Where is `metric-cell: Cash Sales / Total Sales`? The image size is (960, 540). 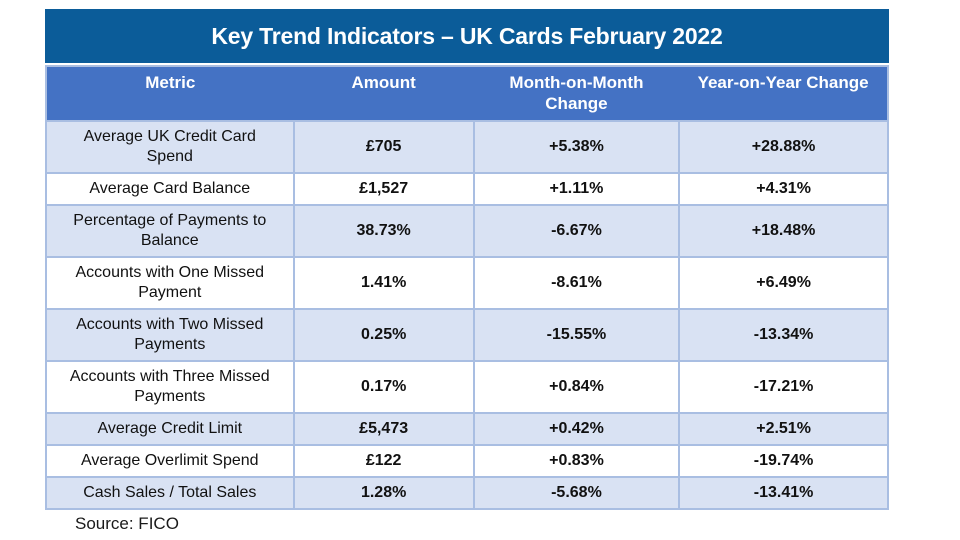 metric-cell: Cash Sales / Total Sales is located at coordinates (170, 493).